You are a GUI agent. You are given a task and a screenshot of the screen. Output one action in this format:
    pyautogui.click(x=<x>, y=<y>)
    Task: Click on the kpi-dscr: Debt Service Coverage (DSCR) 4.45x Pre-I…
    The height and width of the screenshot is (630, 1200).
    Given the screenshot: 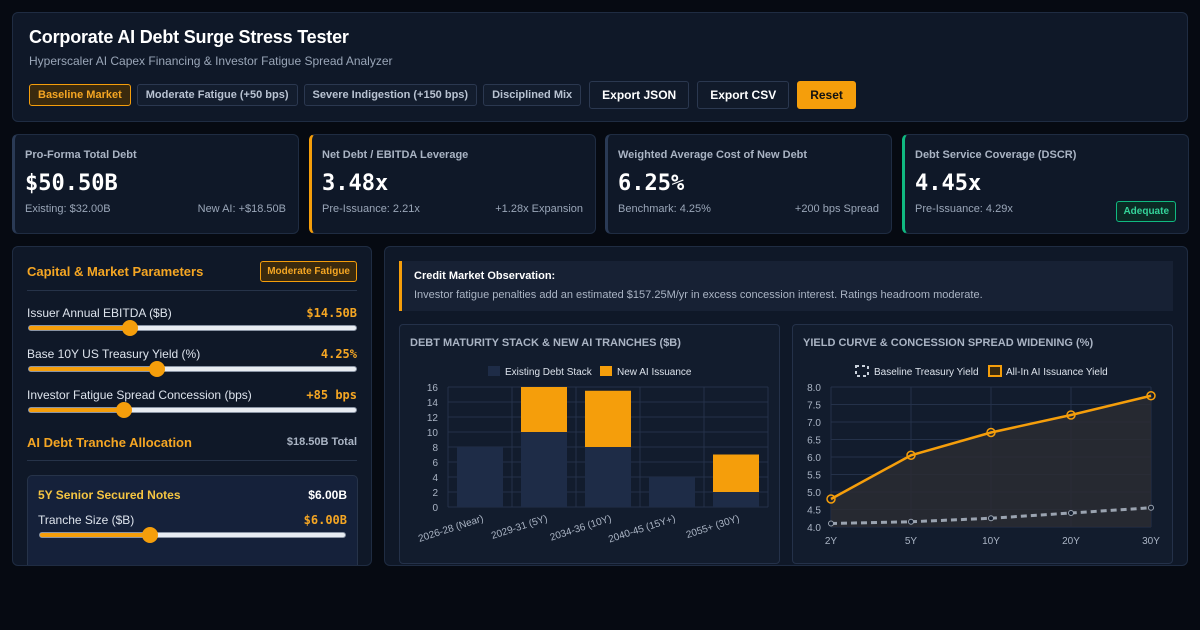 What is the action you would take?
    pyautogui.click(x=1045, y=184)
    